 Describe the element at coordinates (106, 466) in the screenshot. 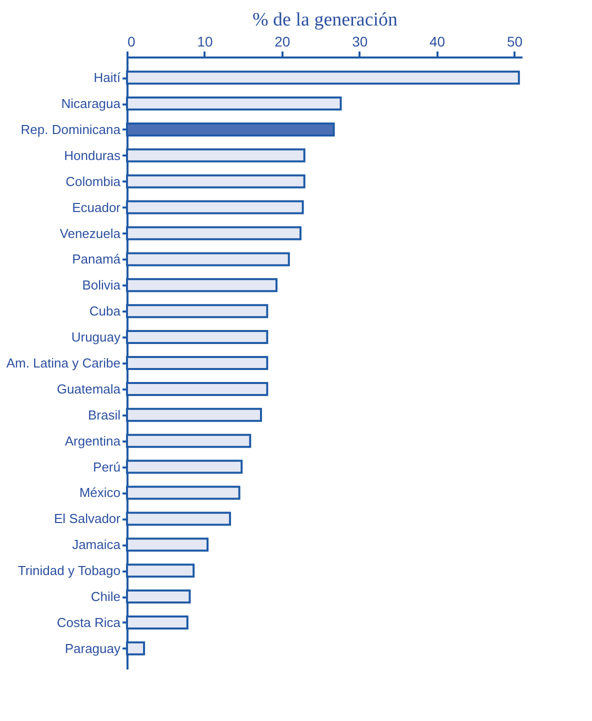

I see `y-tick-label: Perú` at that location.